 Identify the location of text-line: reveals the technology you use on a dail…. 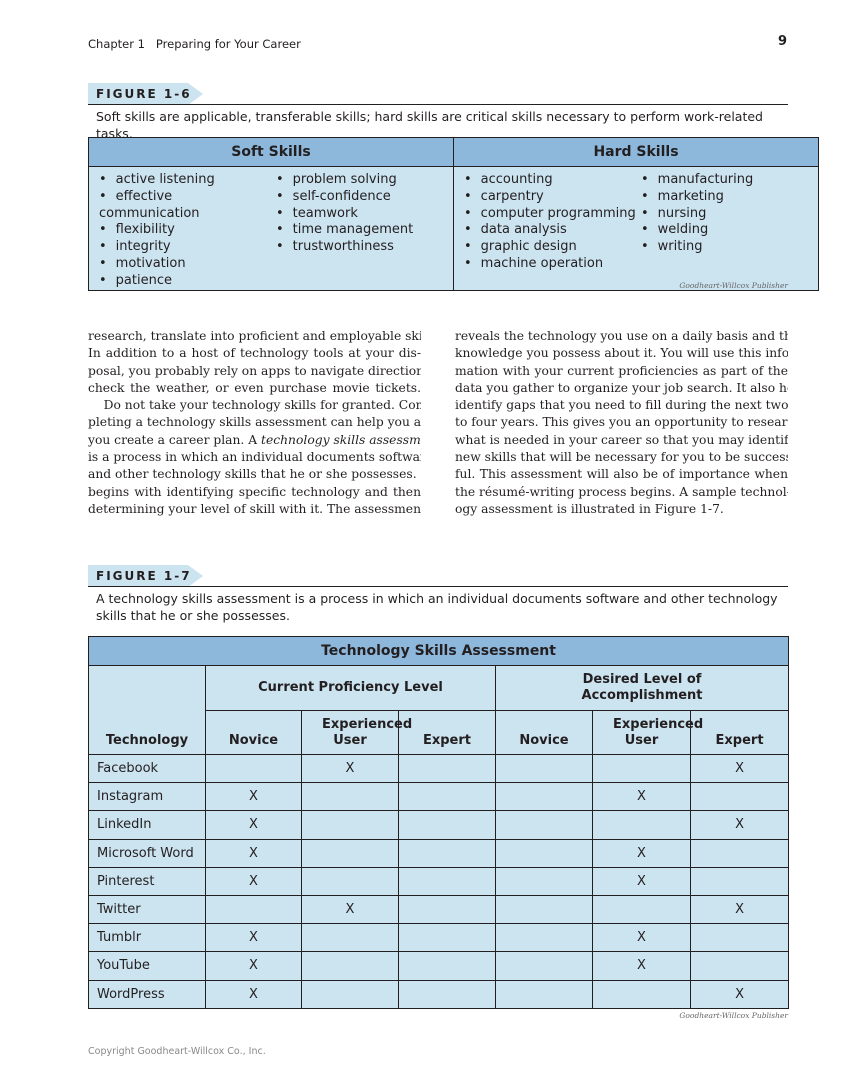
(621, 336).